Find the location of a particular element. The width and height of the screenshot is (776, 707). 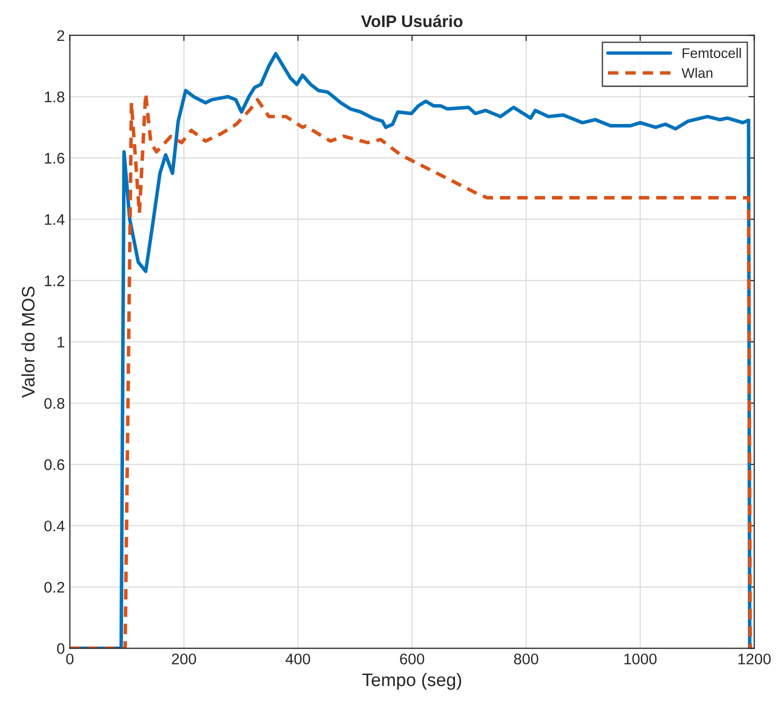

x-tick-label: 1200 is located at coordinates (754, 659).